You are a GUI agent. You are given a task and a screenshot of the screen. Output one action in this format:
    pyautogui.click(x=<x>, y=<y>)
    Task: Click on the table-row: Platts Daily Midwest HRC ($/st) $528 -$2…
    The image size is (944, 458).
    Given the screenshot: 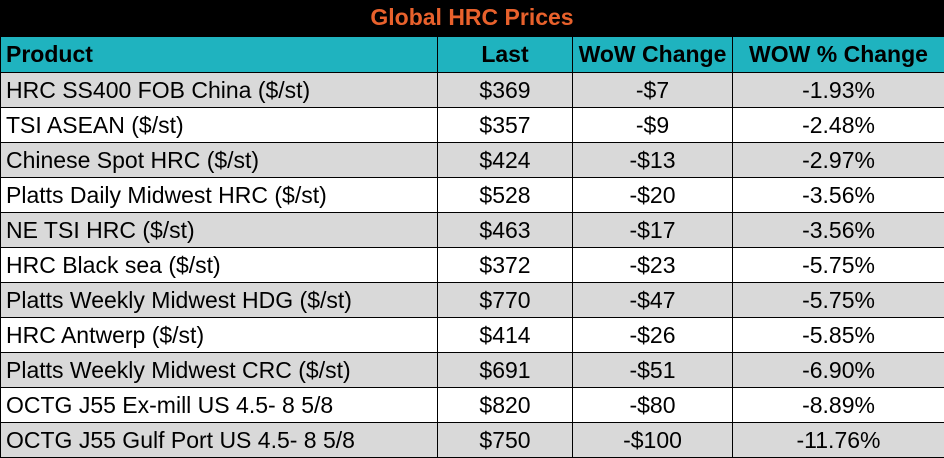 What is the action you would take?
    pyautogui.click(x=472, y=195)
    